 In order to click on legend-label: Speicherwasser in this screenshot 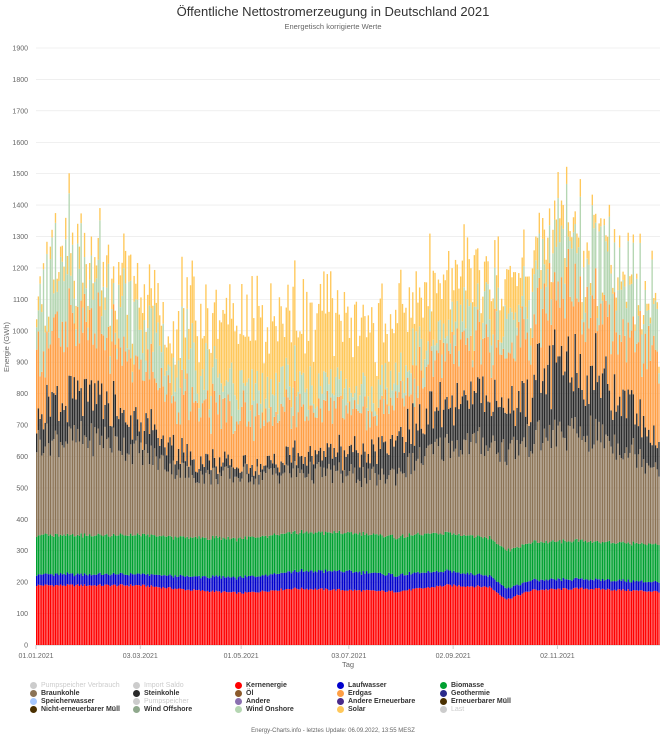, I will do `click(68, 701)`.